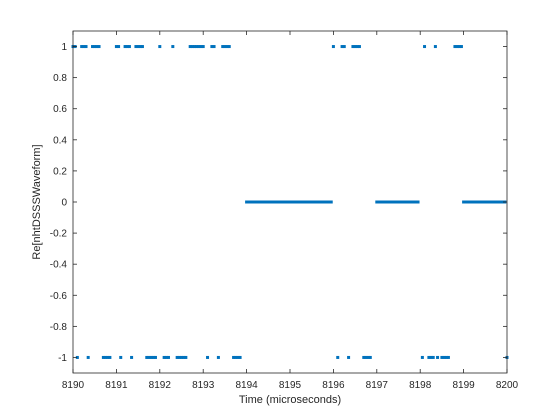 This screenshot has height=420, width=560. Describe the element at coordinates (160, 385) in the screenshot. I see `x-tick-label: 8192` at that location.